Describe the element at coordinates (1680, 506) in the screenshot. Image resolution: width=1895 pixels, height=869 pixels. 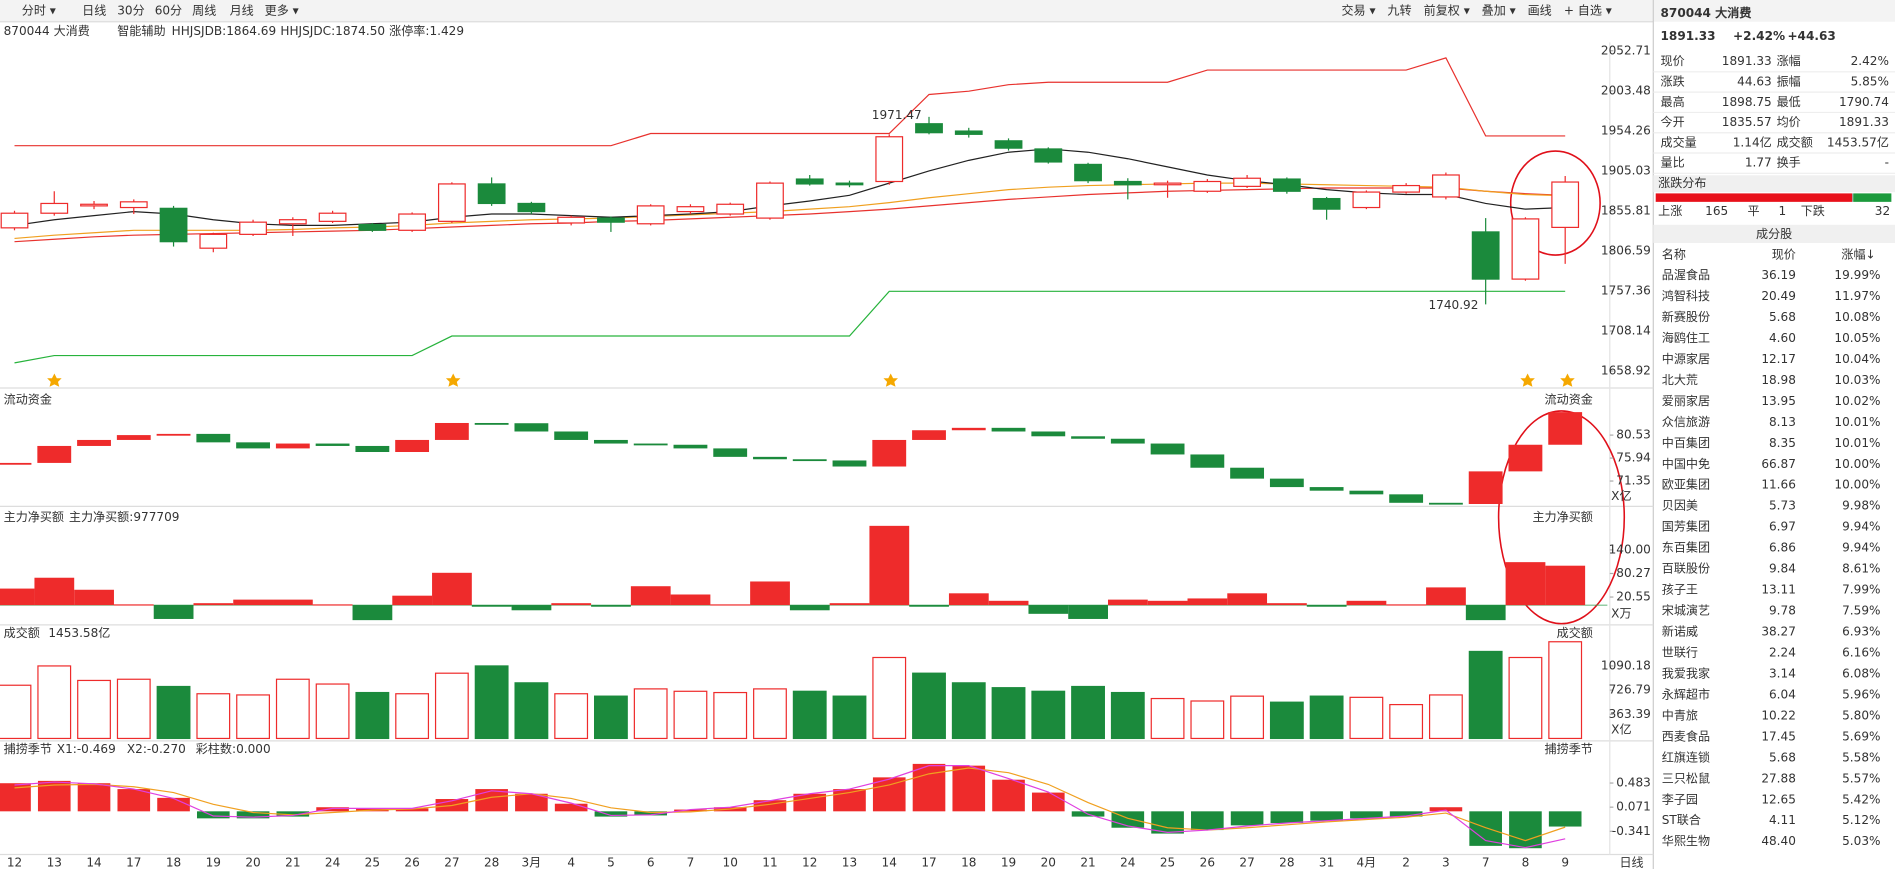
I see `stock-name: 贝因美` at that location.